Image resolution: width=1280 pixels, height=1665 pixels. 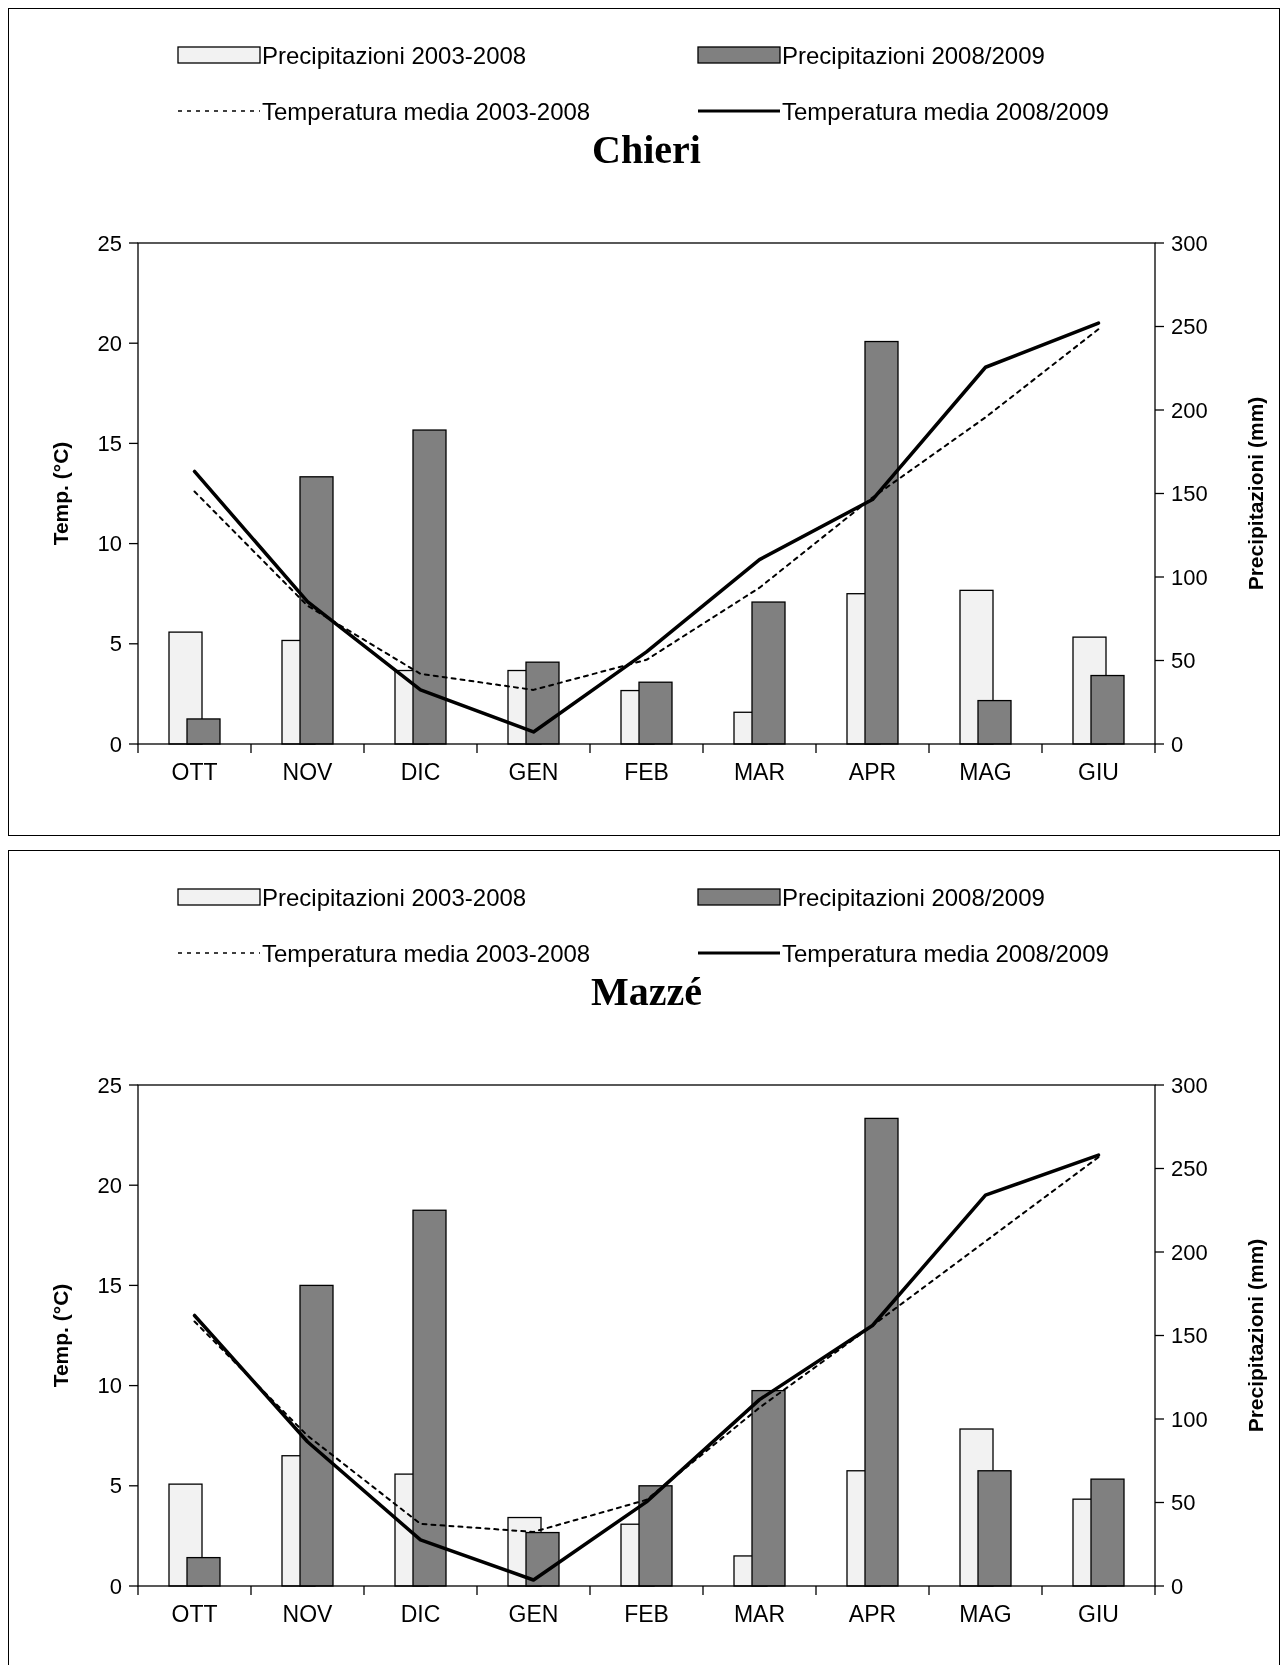 I want to click on chart-title: Chieri, so click(x=646, y=149).